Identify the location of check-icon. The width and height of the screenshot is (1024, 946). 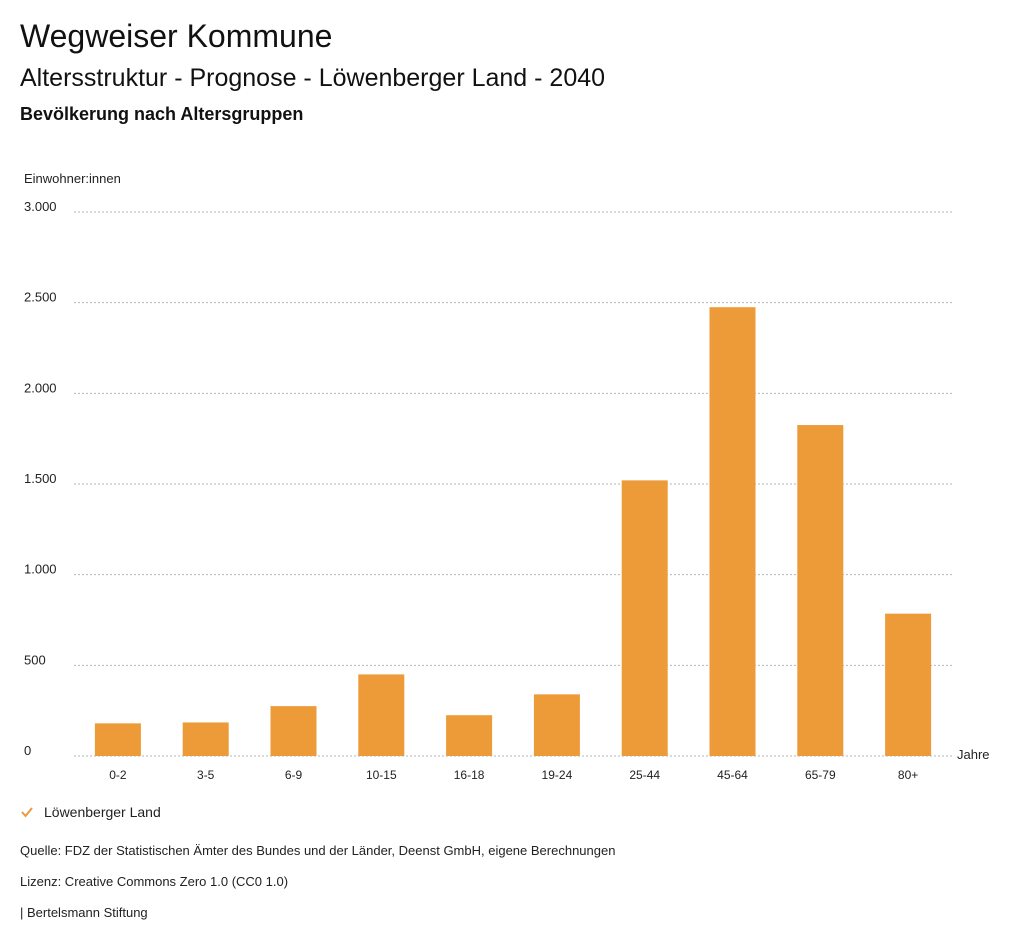
(27, 812).